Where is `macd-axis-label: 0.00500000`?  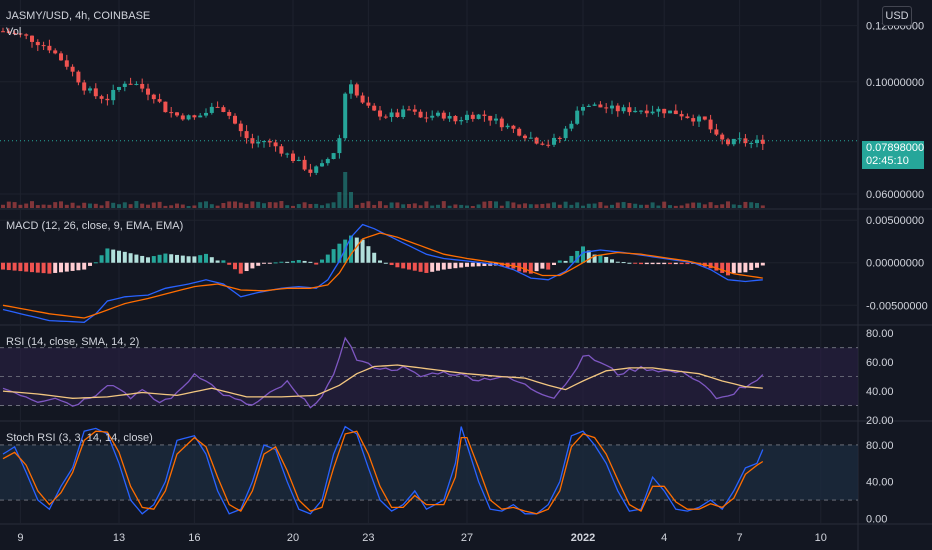 macd-axis-label: 0.00500000 is located at coordinates (895, 221).